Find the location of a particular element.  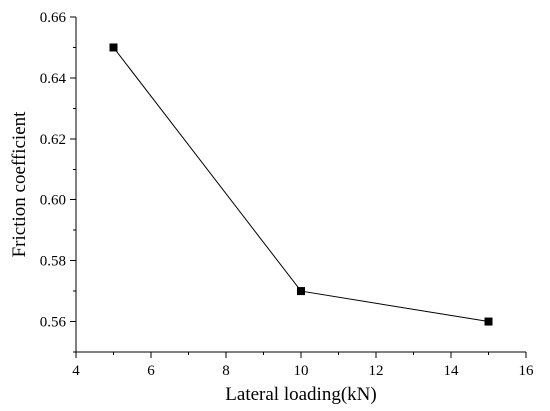

x-axis-title: Lateral loading(kN) is located at coordinates (300, 394).